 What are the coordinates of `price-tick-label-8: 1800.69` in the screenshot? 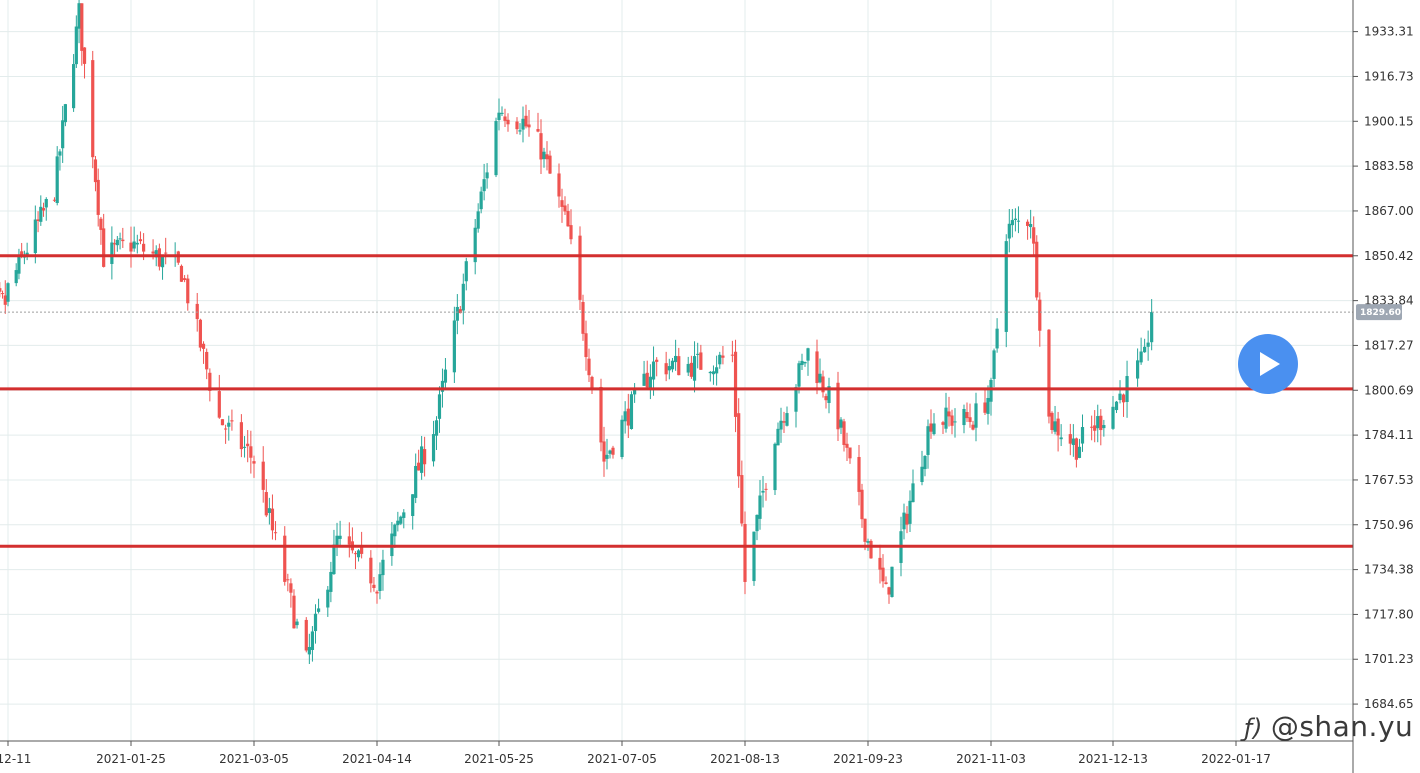 It's located at (1389, 390).